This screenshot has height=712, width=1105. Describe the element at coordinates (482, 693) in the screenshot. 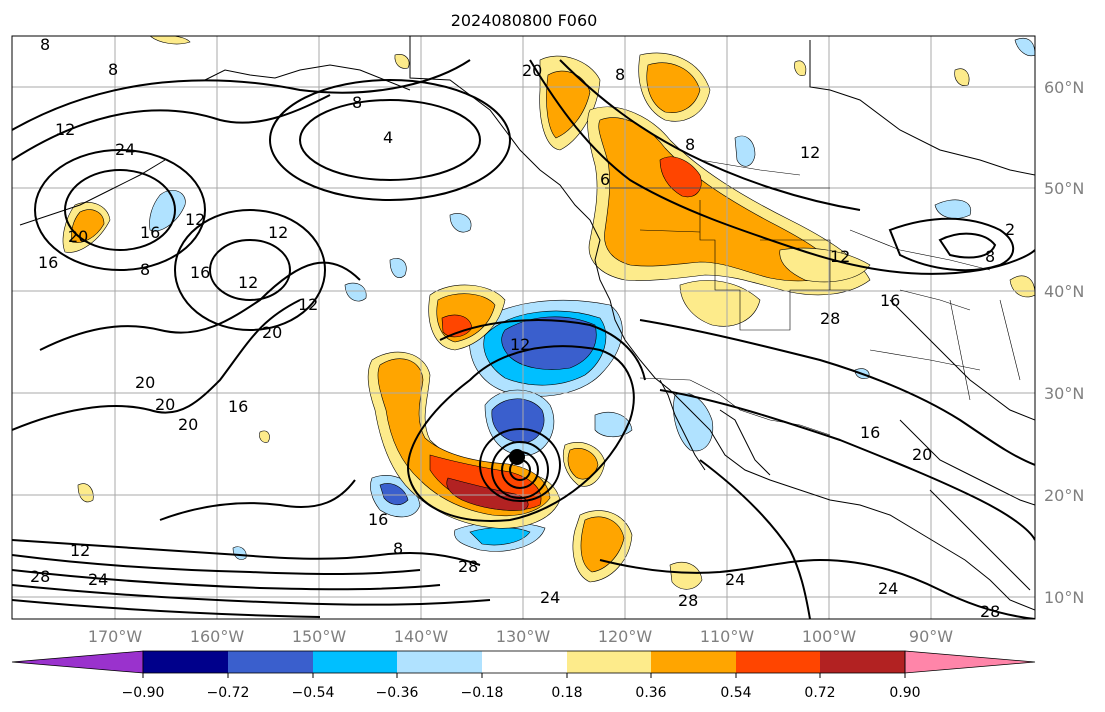

I see `colorbar-tick-label: −0.18` at that location.